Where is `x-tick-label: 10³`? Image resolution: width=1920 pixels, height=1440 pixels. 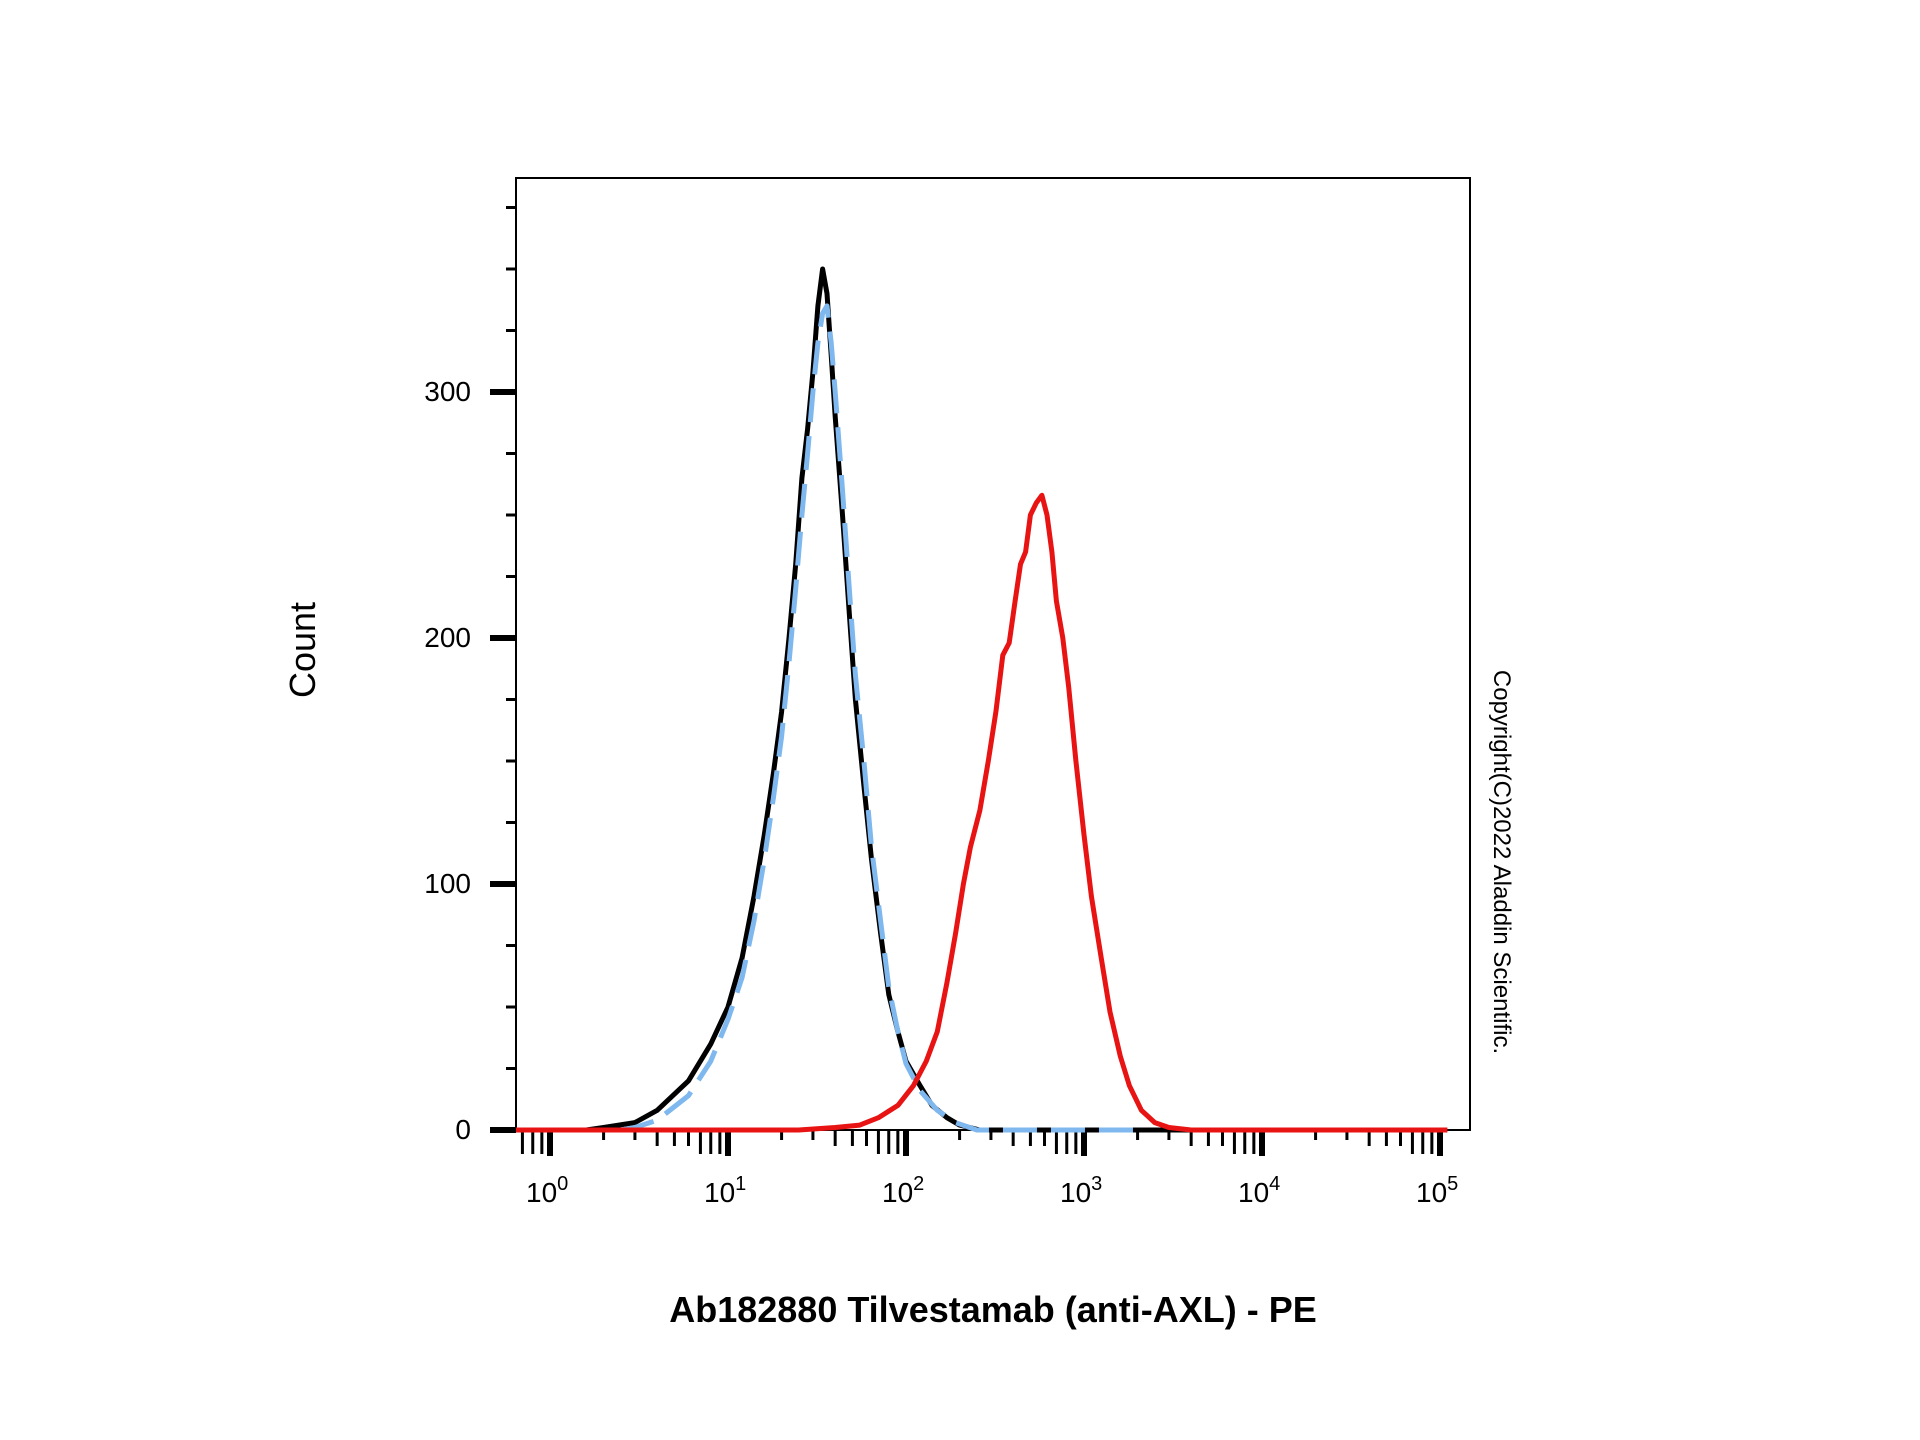 x-tick-label: 10³ is located at coordinates (1081, 1190).